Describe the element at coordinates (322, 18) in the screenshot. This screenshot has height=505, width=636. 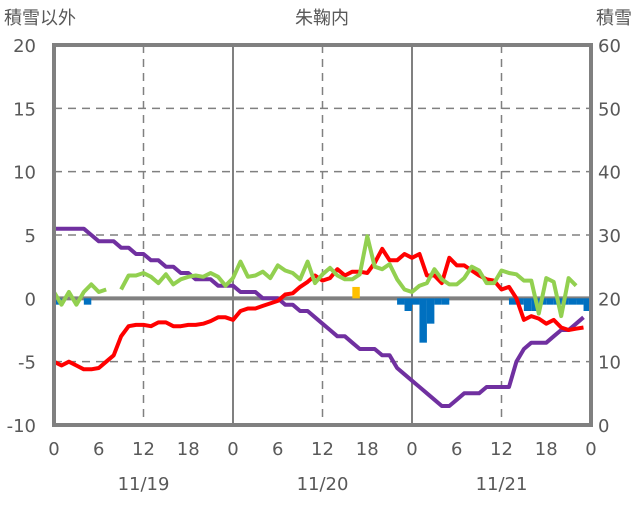
I see `chart-title: 朱鞠内` at that location.